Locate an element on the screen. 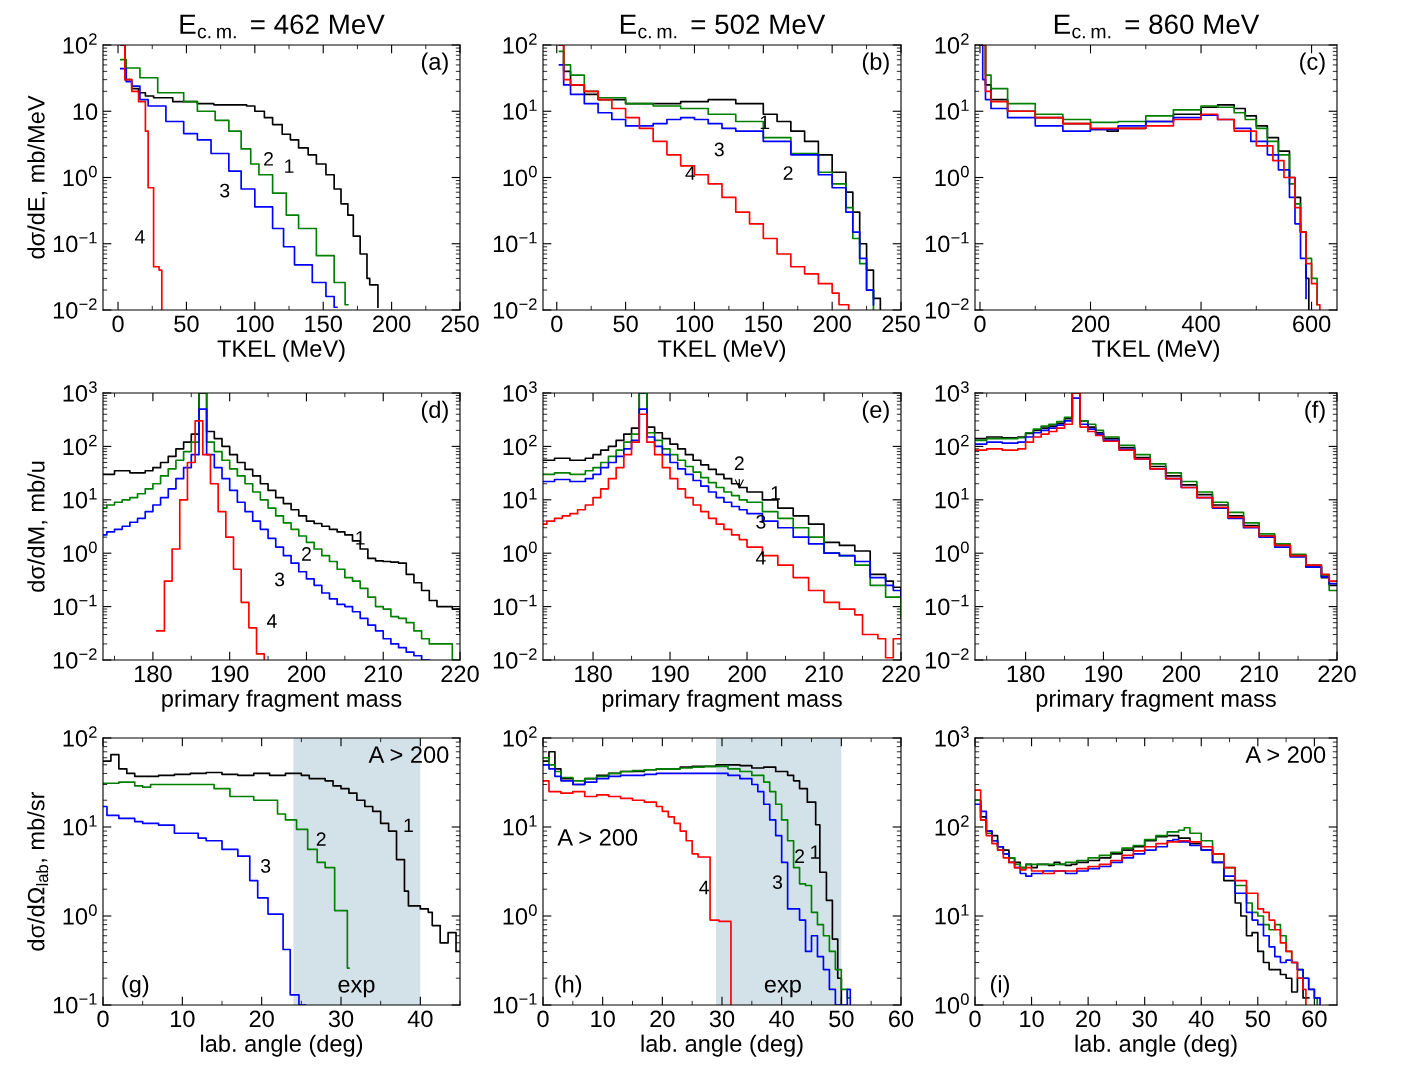 This screenshot has width=1401, height=1082. x-tick-label: 150 is located at coordinates (764, 324).